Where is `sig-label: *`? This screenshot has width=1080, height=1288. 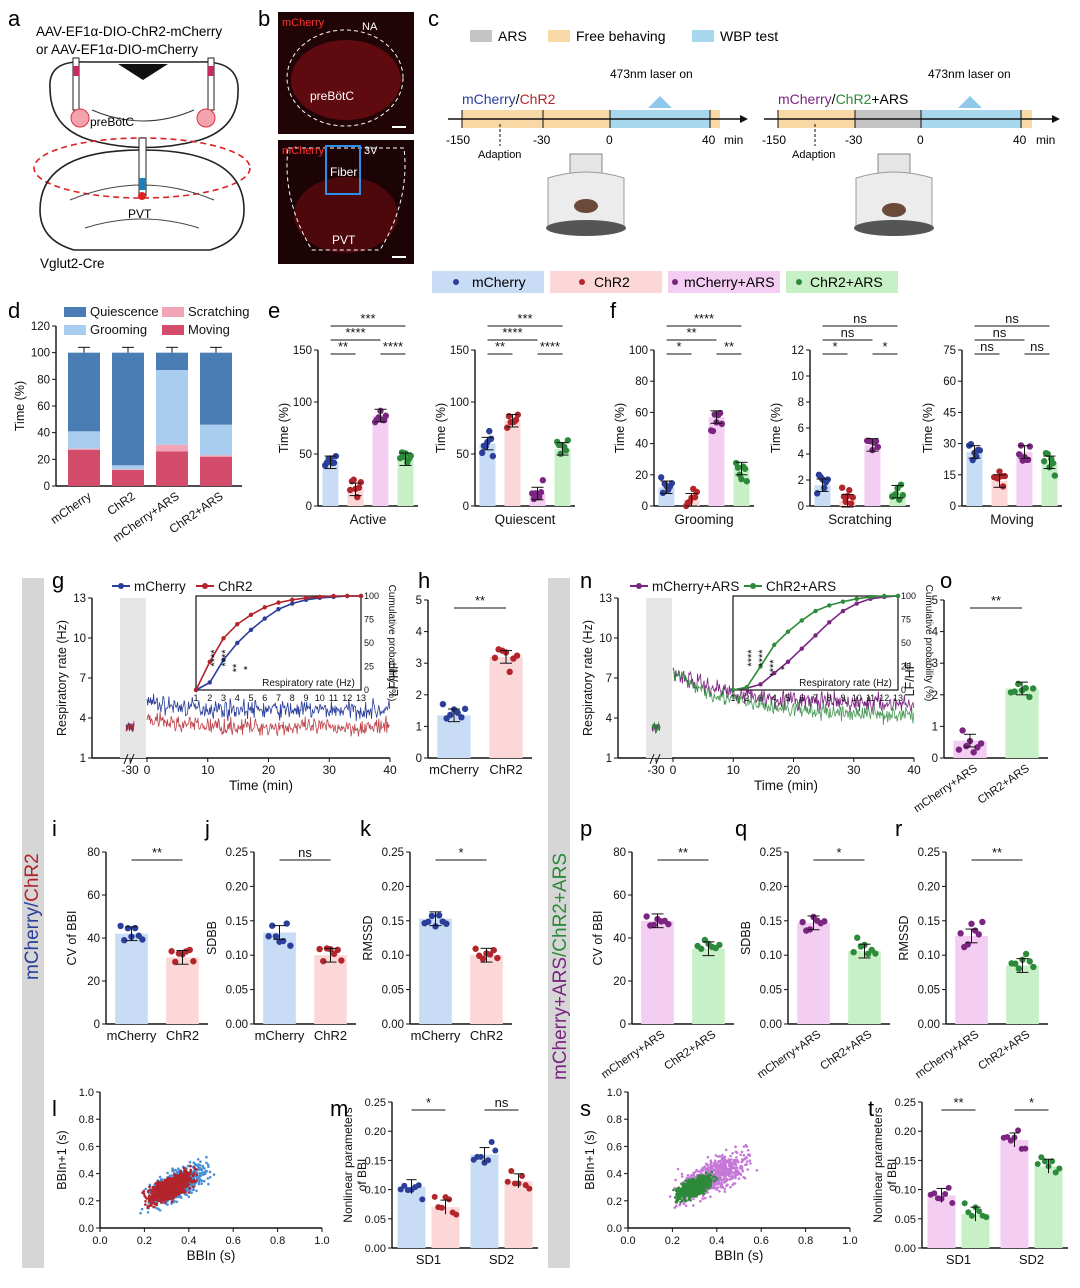 sig-label: * is located at coordinates (460, 852).